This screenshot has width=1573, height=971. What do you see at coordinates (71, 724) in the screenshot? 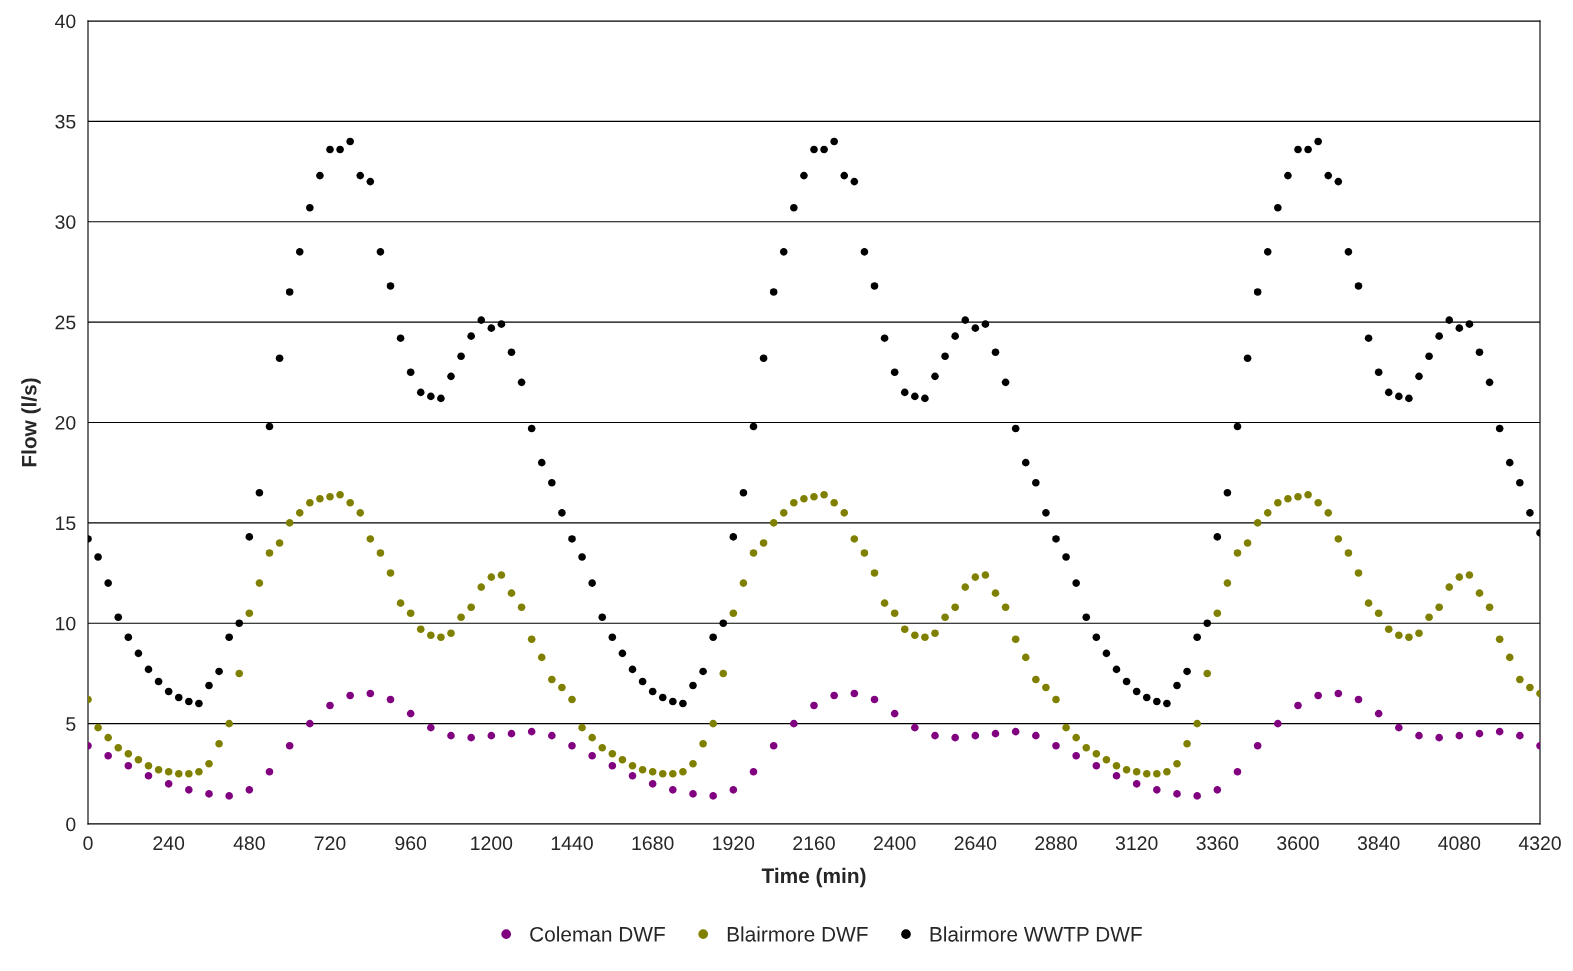
I see `y-tick-label: 5` at bounding box center [71, 724].